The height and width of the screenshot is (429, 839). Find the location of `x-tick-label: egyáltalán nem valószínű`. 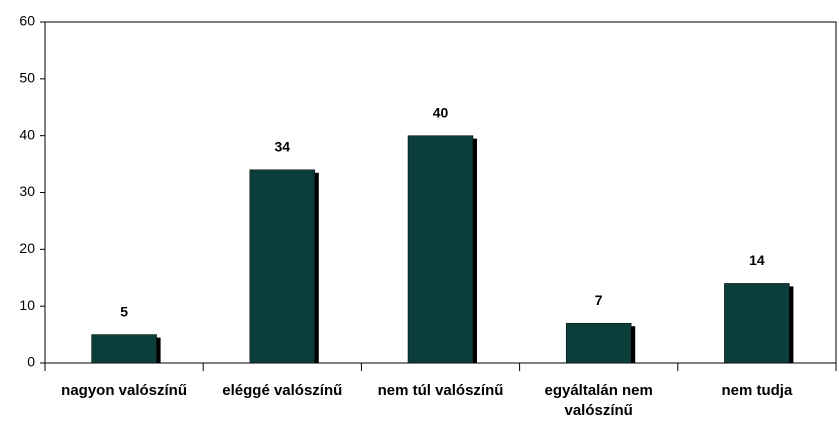

x-tick-label: egyáltalán nem valószínű is located at coordinates (598, 400).